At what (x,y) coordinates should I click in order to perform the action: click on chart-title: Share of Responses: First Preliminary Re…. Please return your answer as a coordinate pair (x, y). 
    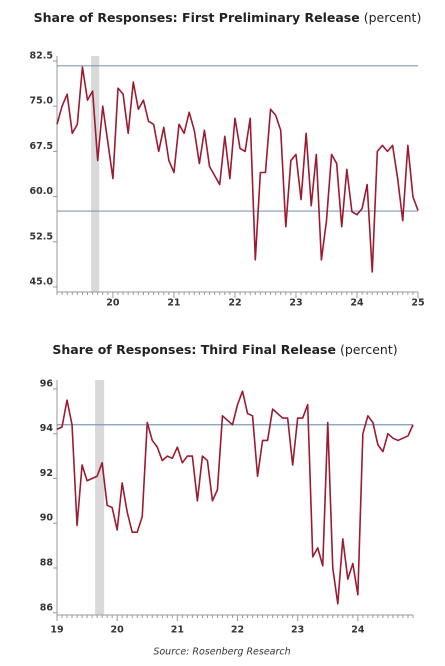
    Looking at the image, I should click on (228, 17).